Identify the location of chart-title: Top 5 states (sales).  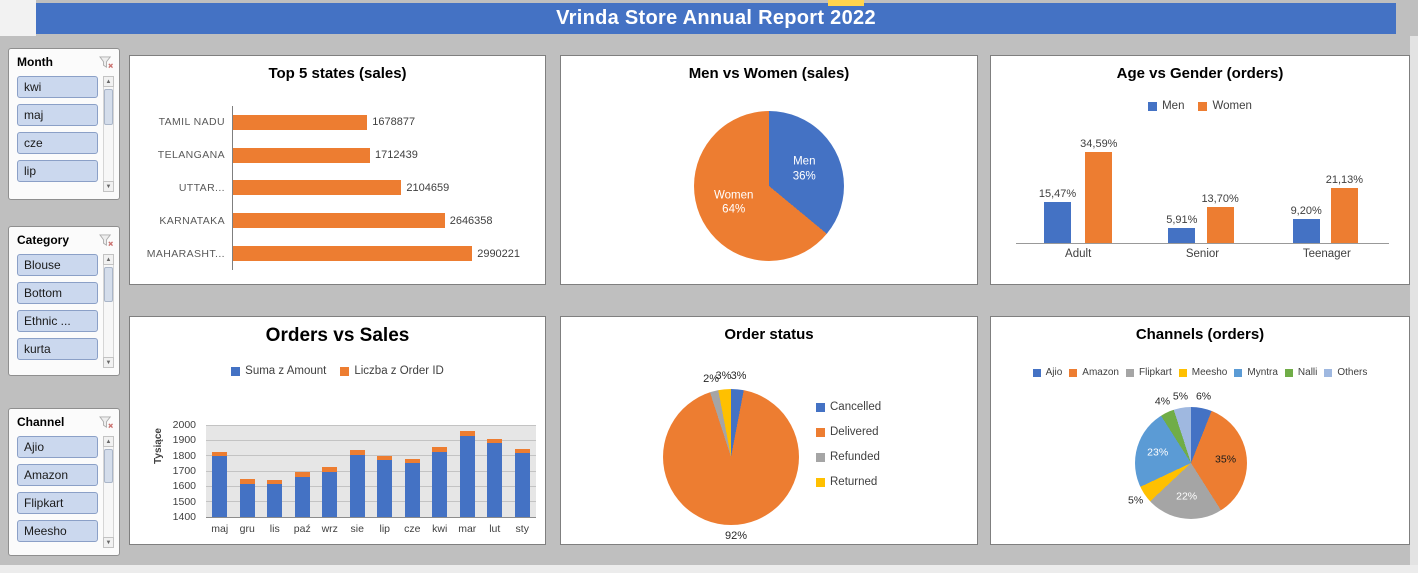
(337, 73).